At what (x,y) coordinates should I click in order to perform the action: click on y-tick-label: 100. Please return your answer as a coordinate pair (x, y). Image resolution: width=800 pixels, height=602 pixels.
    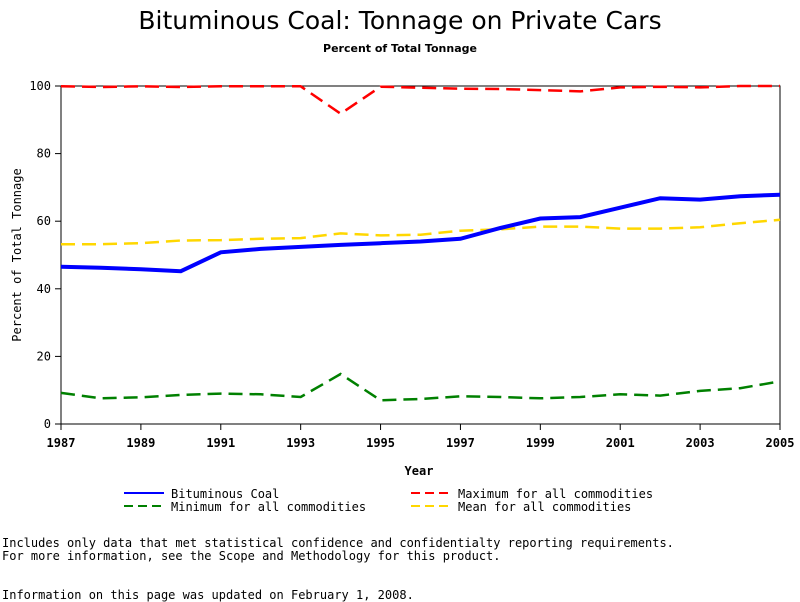
    Looking at the image, I should click on (40, 86).